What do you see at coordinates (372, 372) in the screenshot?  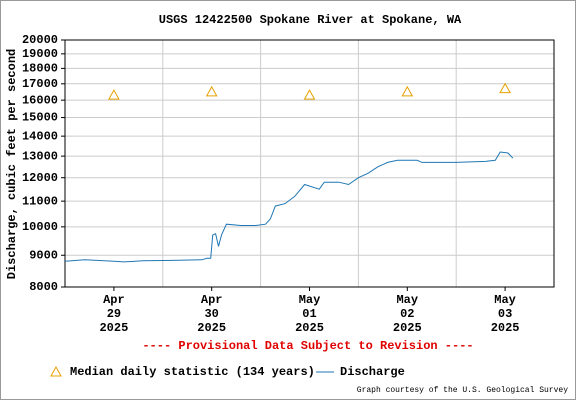 I see `legend-label: Discharge` at bounding box center [372, 372].